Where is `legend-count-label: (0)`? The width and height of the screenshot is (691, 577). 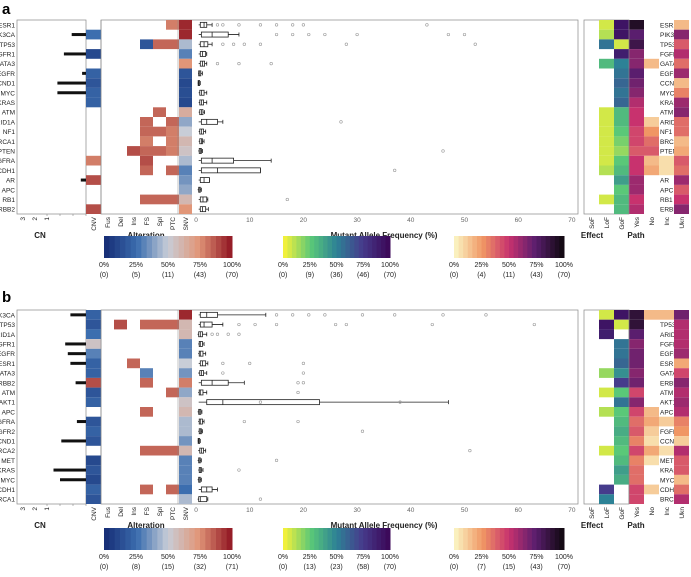 legend-count-label: (0) is located at coordinates (104, 567).